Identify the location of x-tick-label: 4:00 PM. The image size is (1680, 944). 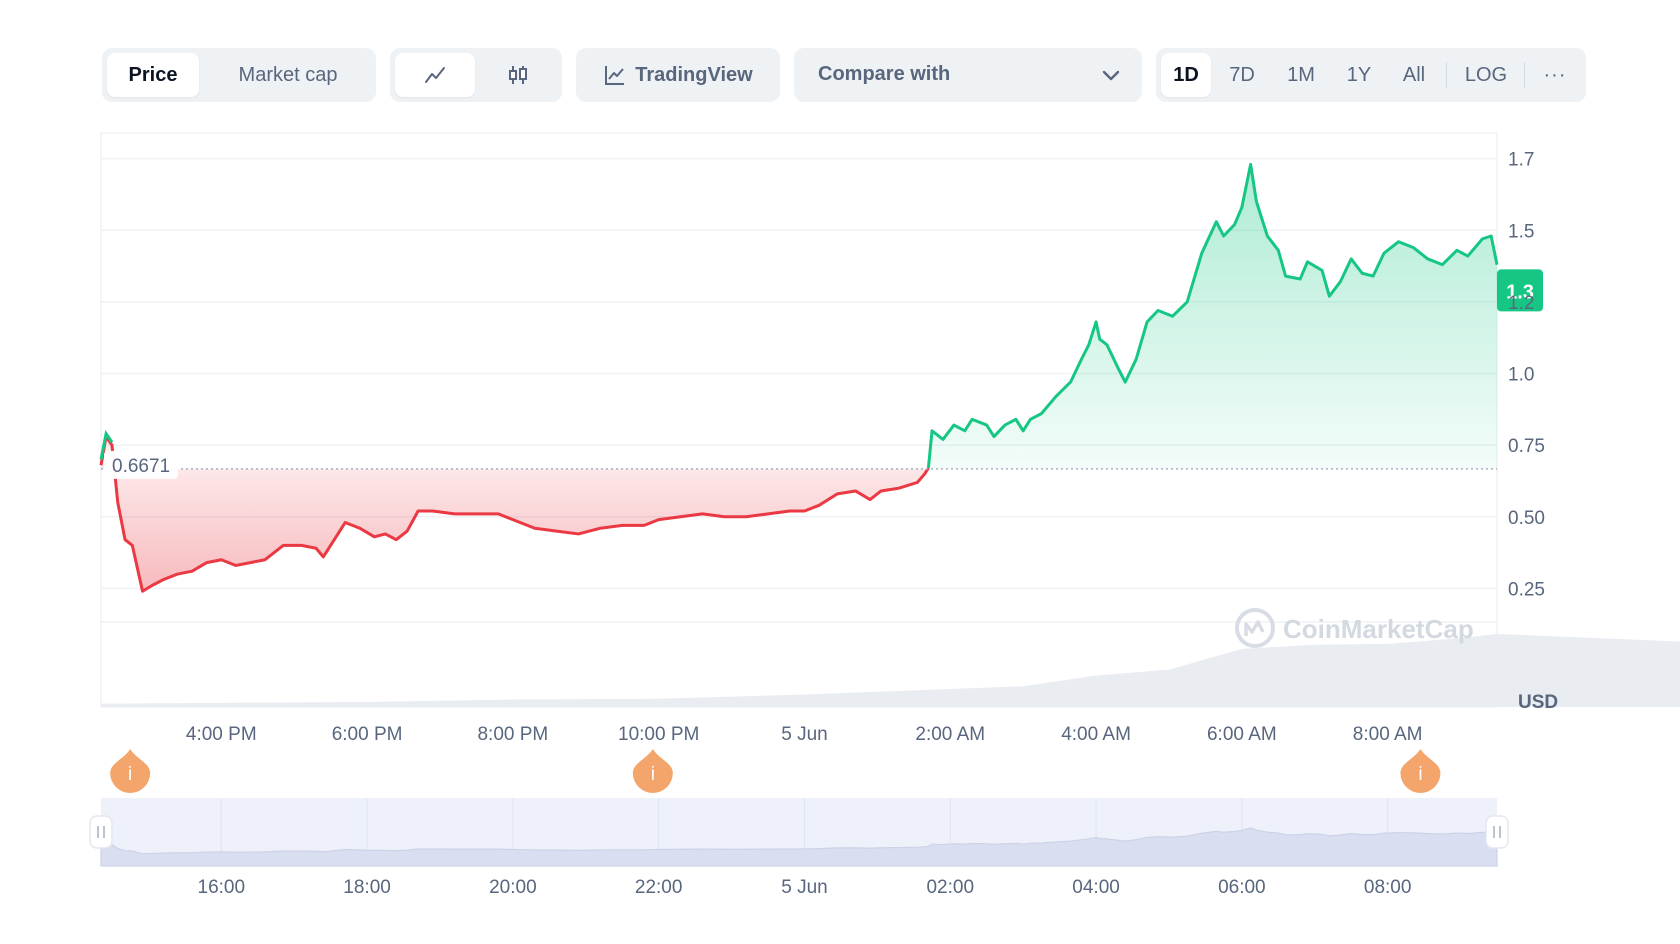
(221, 734).